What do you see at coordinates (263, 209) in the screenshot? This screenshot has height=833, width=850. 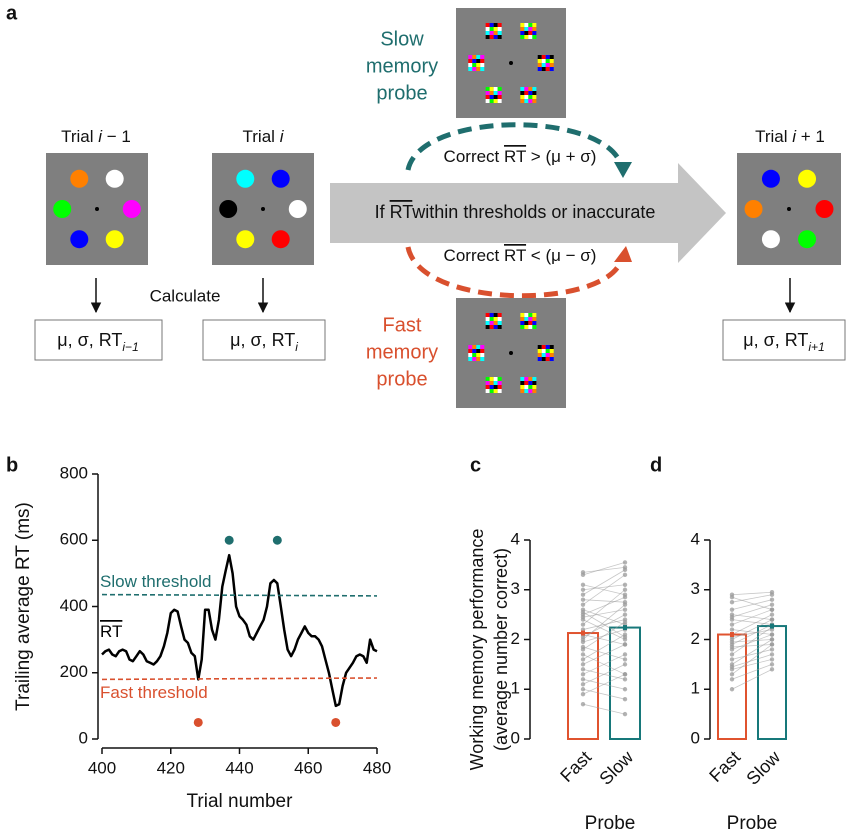 I see `fixation` at bounding box center [263, 209].